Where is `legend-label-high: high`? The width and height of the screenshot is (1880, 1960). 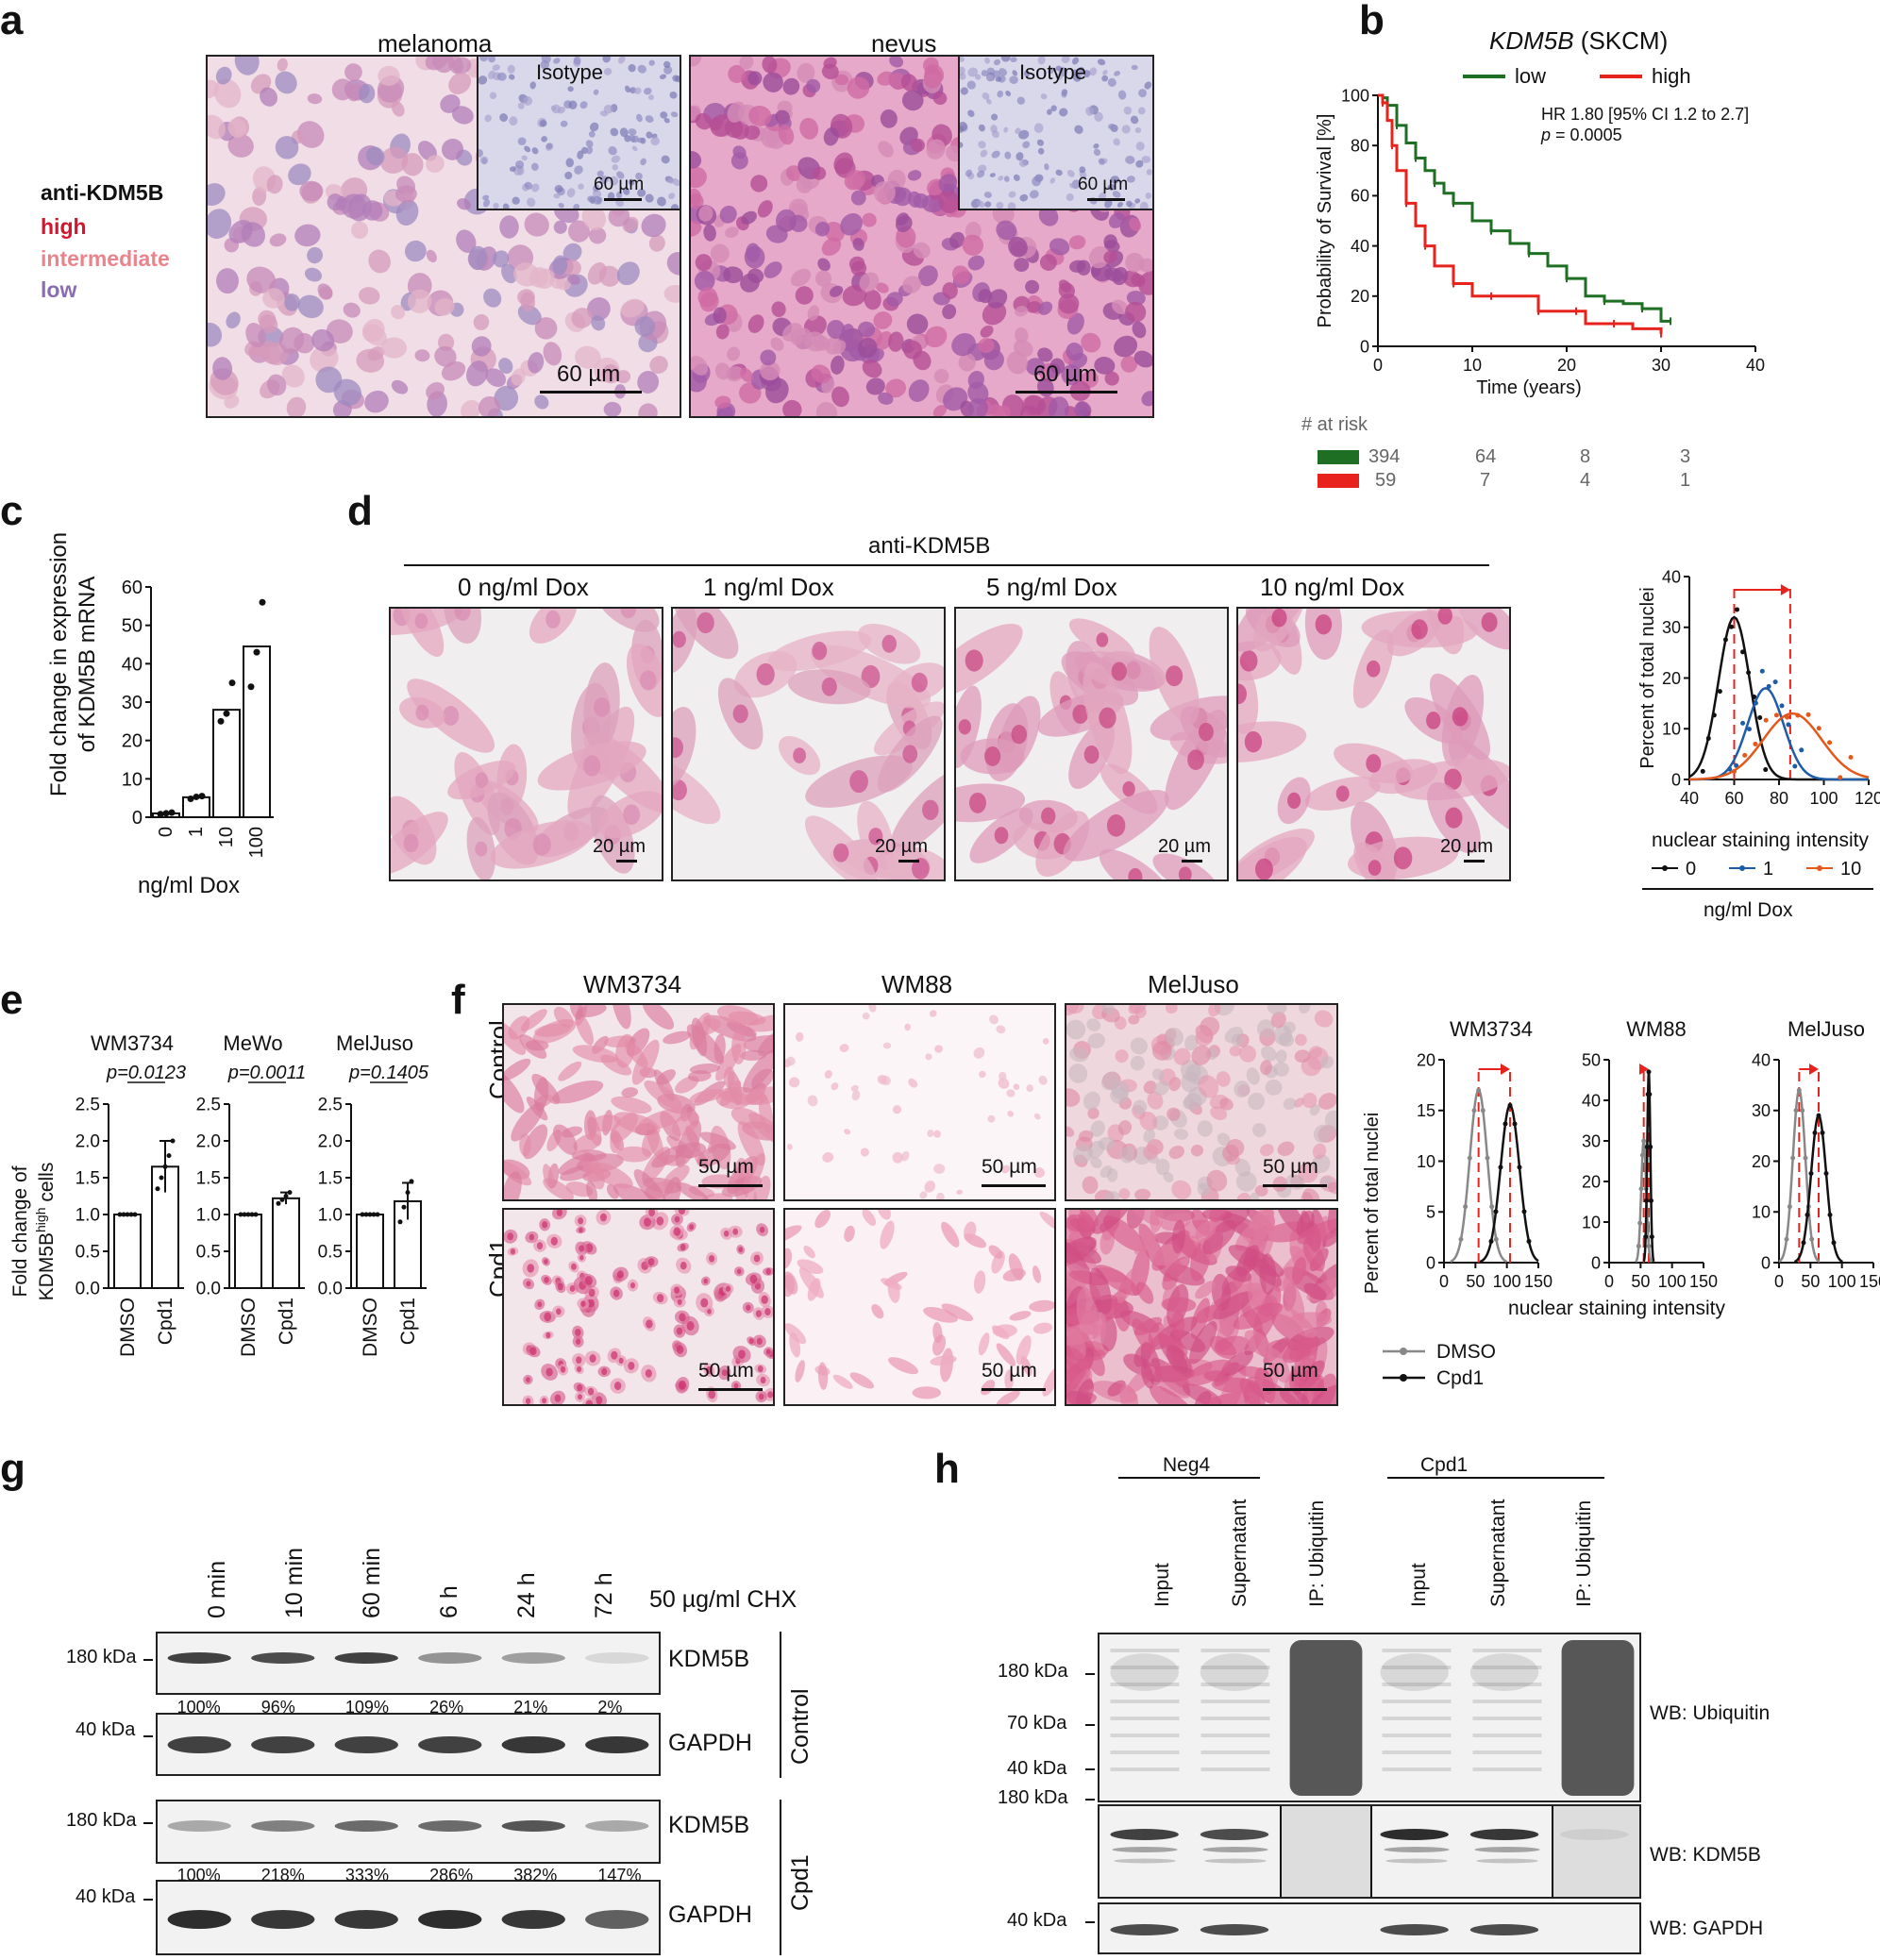 legend-label-high: high is located at coordinates (1671, 76).